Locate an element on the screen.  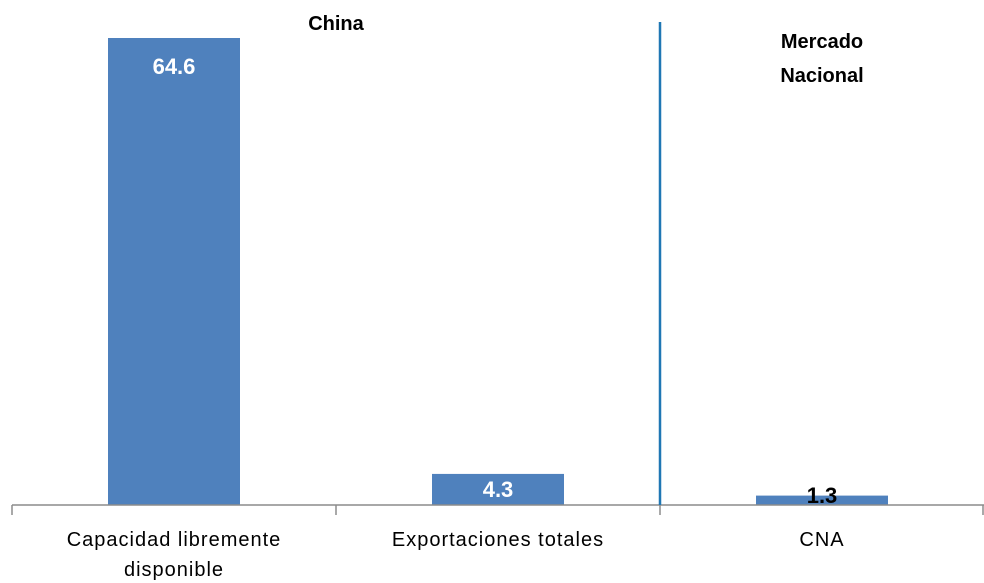
bar-value-label: 4.3 is located at coordinates (498, 489).